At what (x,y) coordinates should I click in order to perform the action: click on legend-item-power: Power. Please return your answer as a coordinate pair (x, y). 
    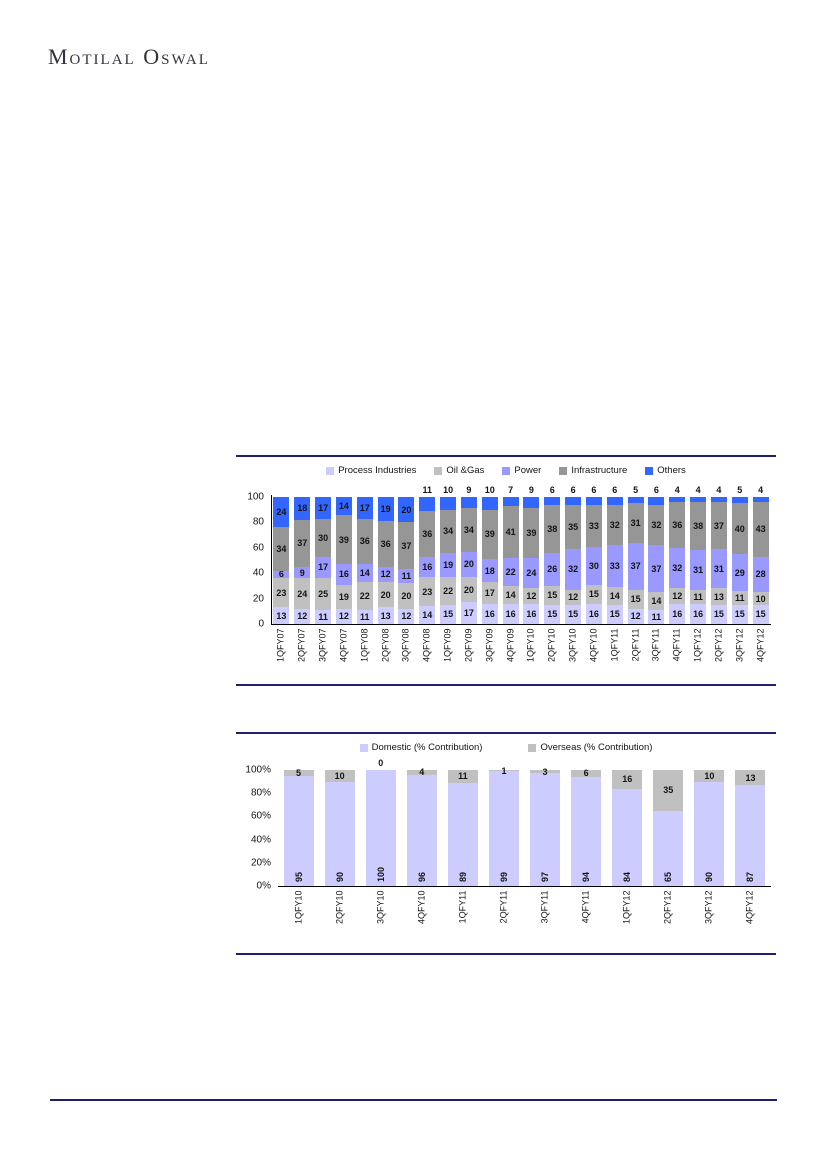
    Looking at the image, I should click on (521, 470).